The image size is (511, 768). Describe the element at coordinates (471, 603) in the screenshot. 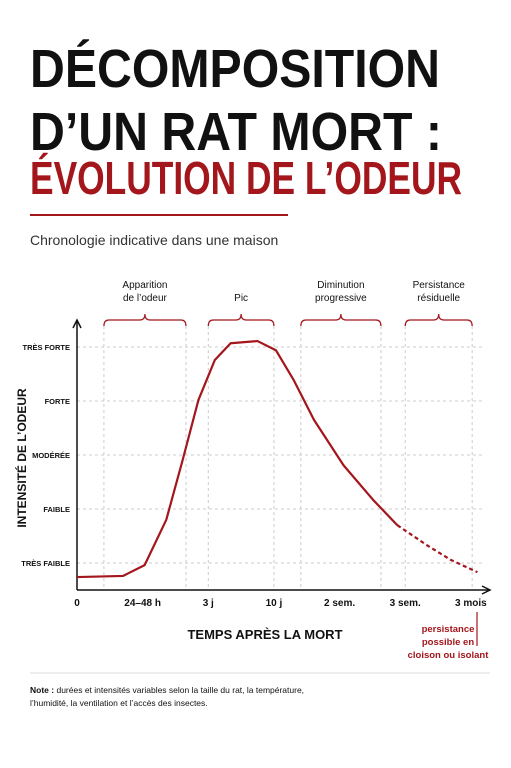

I see `x-tick-label: 3 mois` at that location.